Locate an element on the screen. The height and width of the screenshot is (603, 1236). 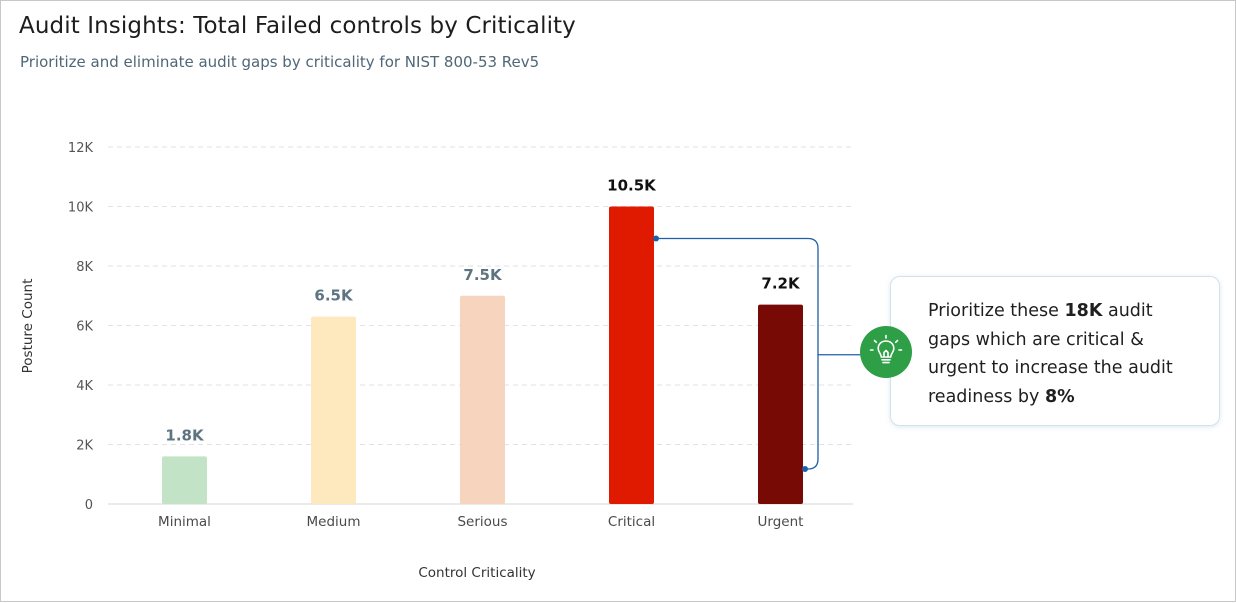
x-axis-categories: Minimal Medium Serious Critical Urgent is located at coordinates (480, 522).